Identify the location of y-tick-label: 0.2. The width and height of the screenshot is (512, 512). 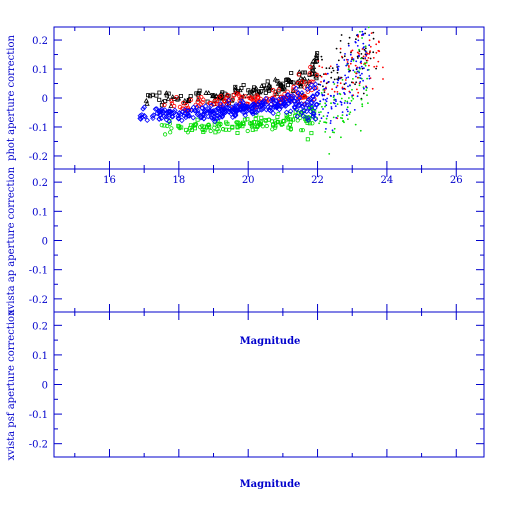
(40, 41).